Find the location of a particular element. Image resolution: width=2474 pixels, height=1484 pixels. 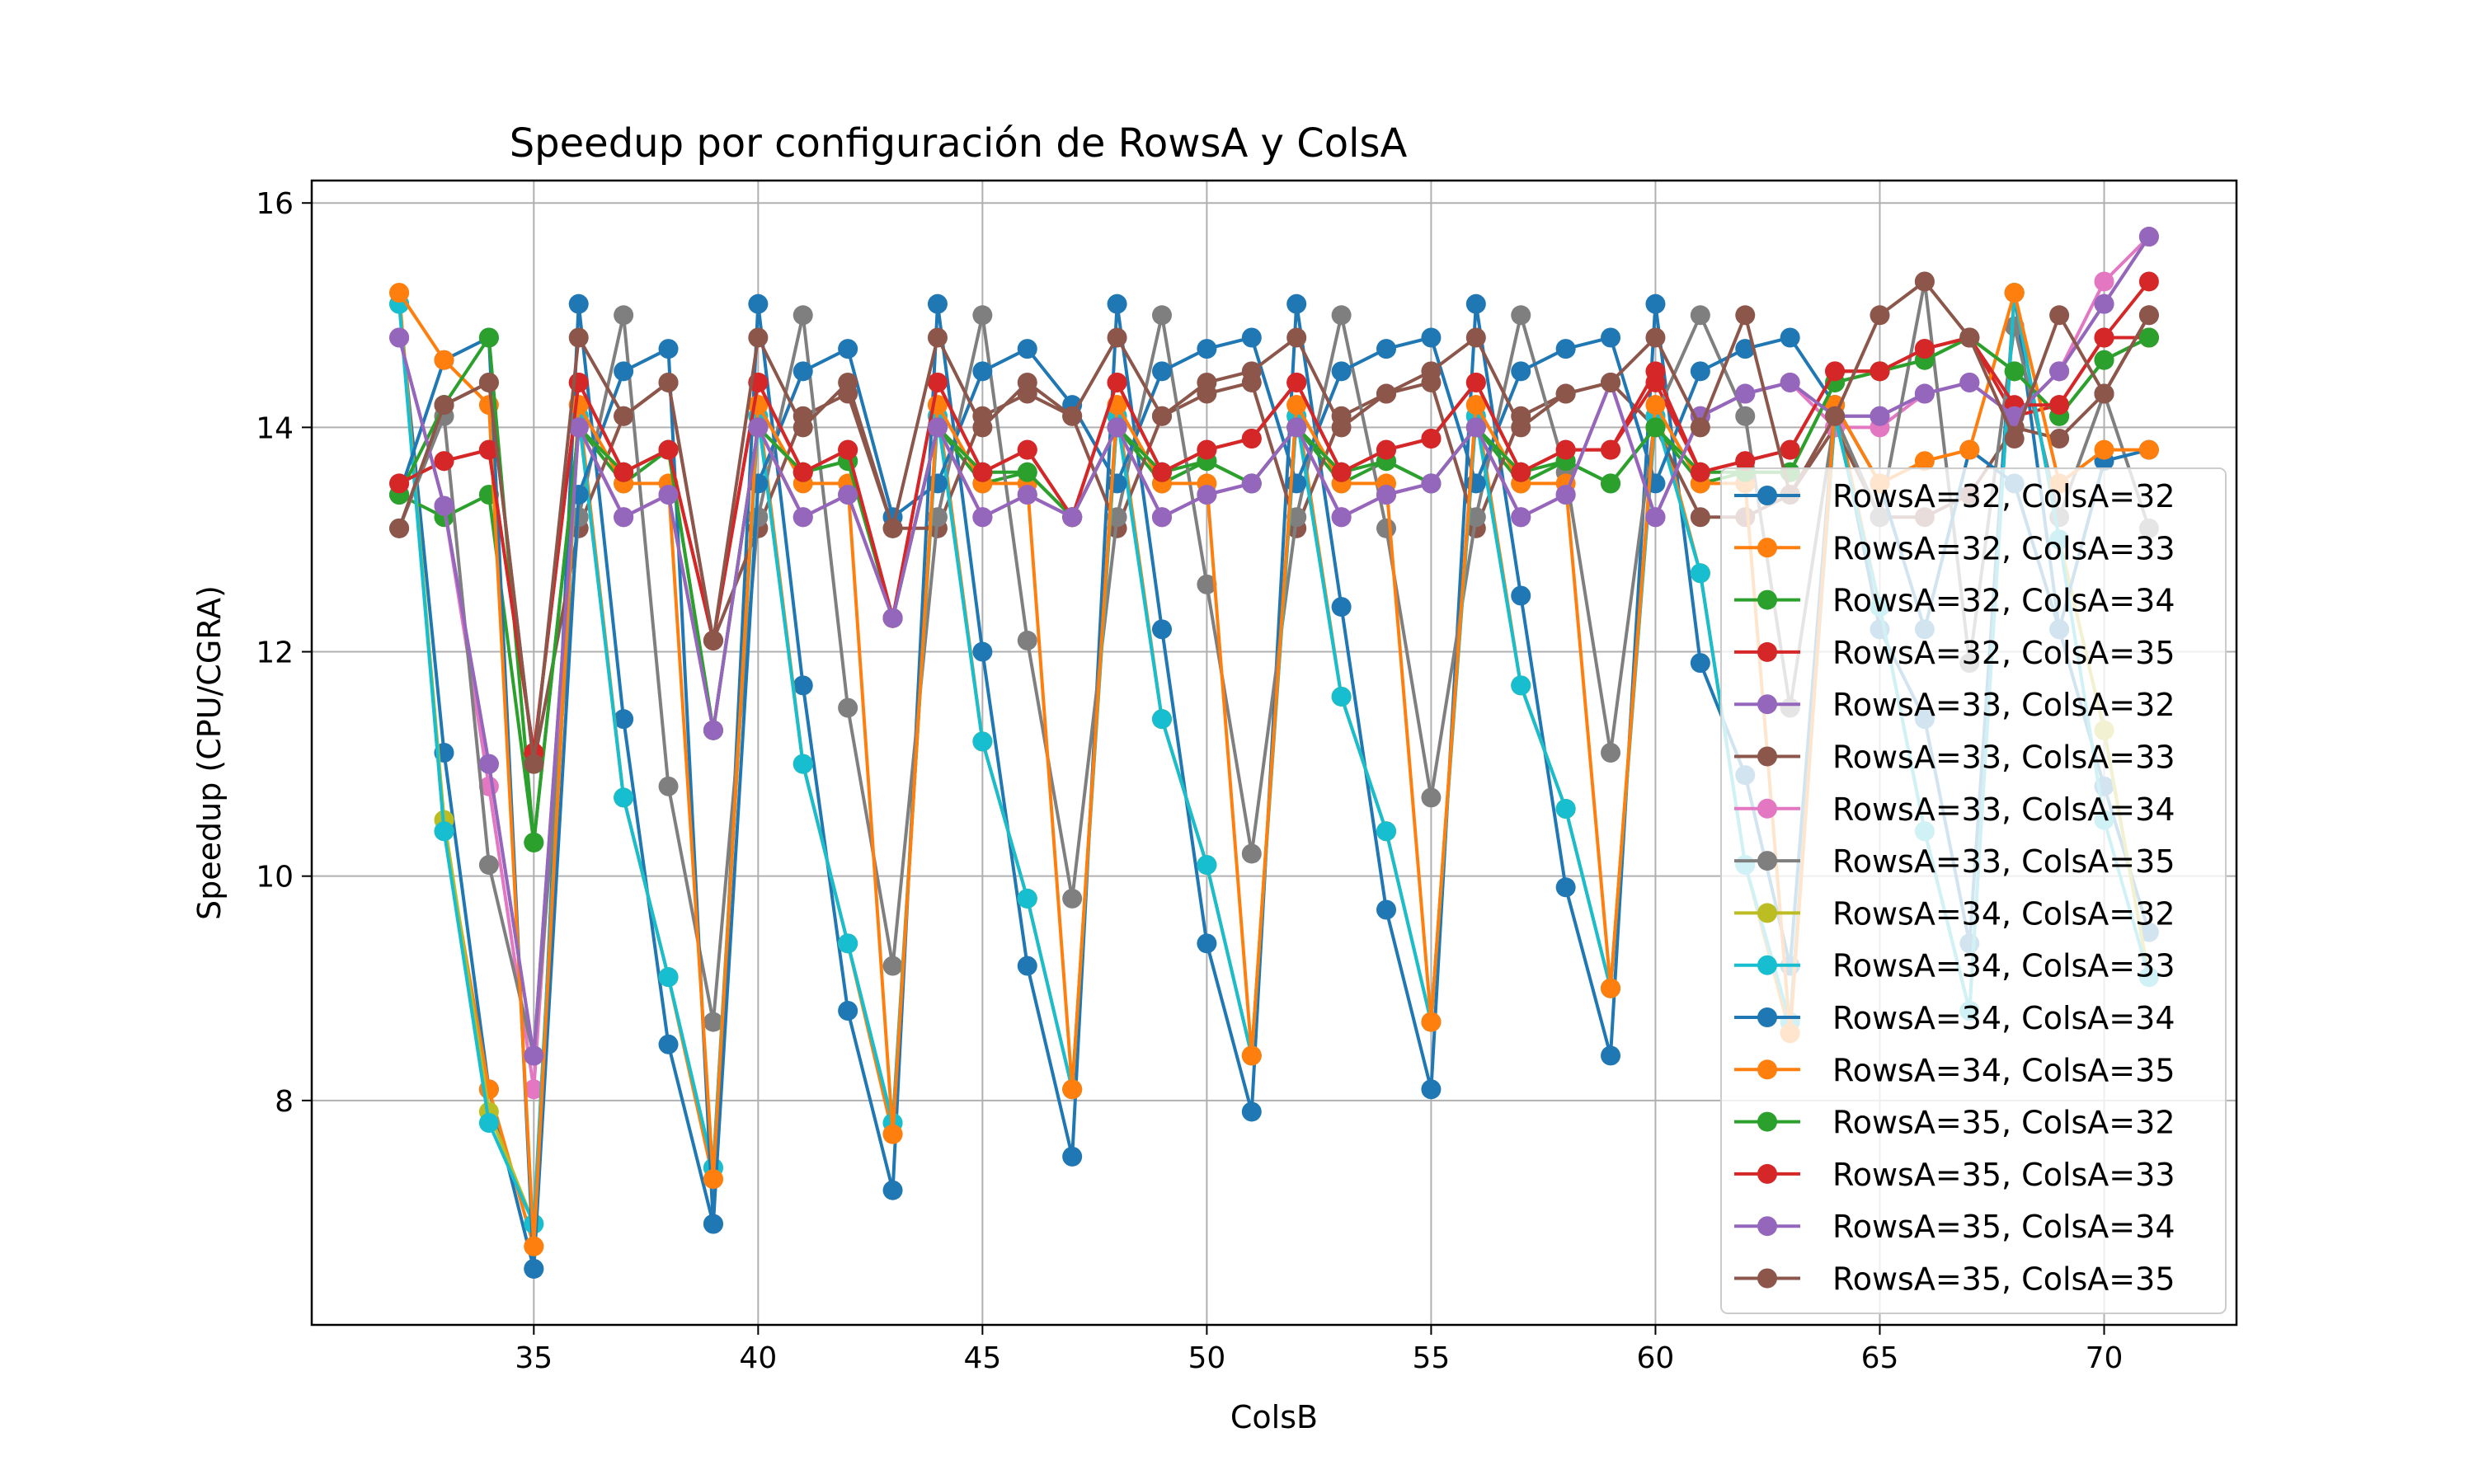

legend-item: RowsA=33, ColsA=34 is located at coordinates (1954, 809).